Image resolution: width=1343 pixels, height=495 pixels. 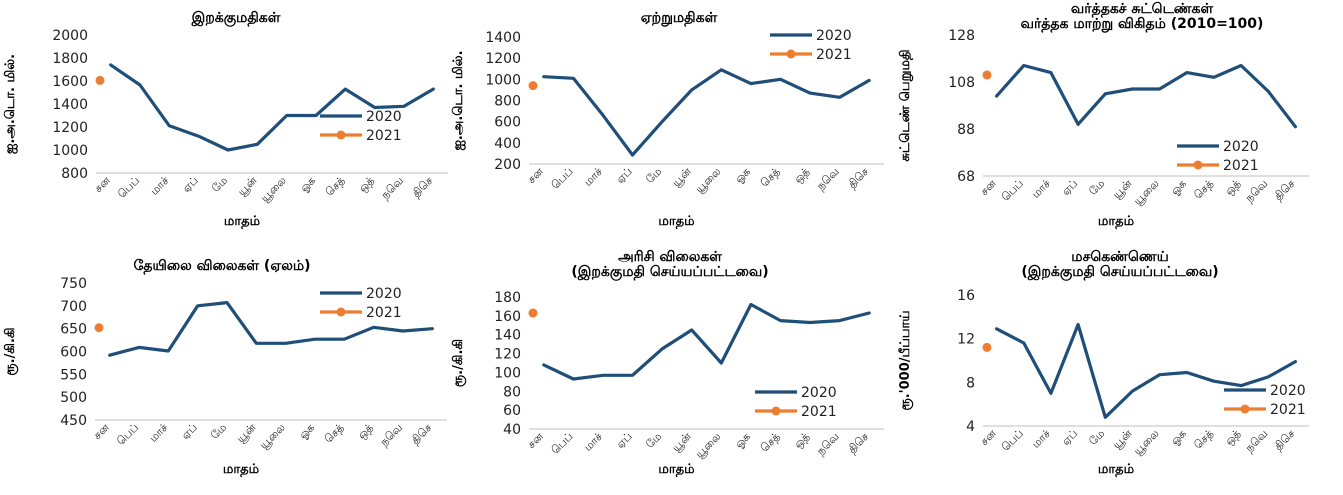 What do you see at coordinates (236, 18) in the screenshot?
I see `chart-title: இறக்குமதிகள்` at bounding box center [236, 18].